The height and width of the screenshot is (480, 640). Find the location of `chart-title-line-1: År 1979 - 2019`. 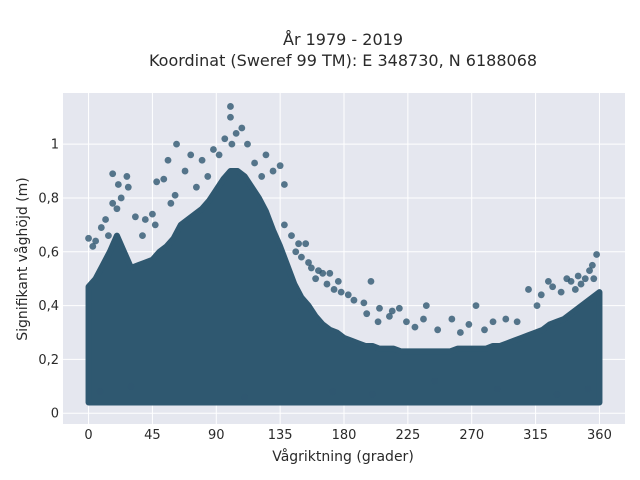

chart-title-line-1: År 1979 - 2019 is located at coordinates (343, 39).